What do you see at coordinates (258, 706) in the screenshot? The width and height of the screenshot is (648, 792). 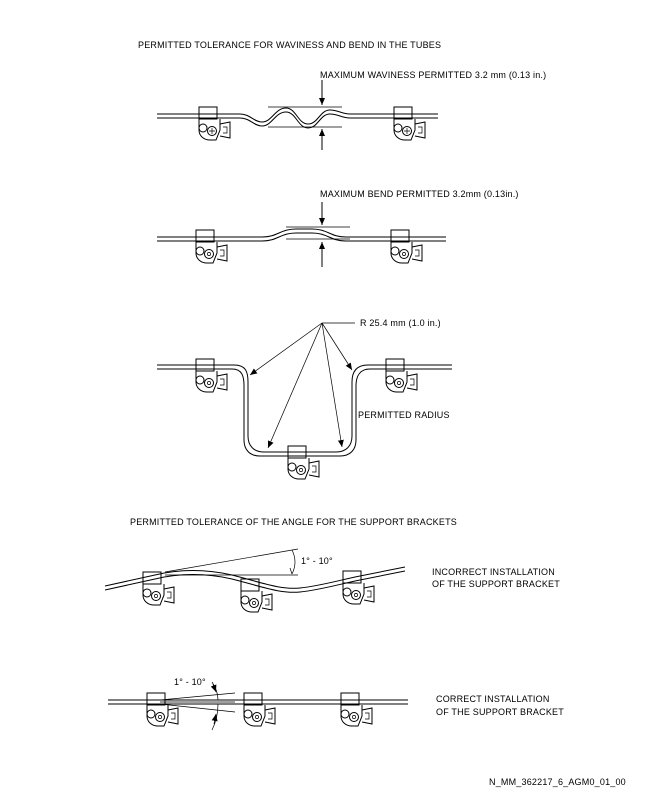 I see `correct-installation-figure` at bounding box center [258, 706].